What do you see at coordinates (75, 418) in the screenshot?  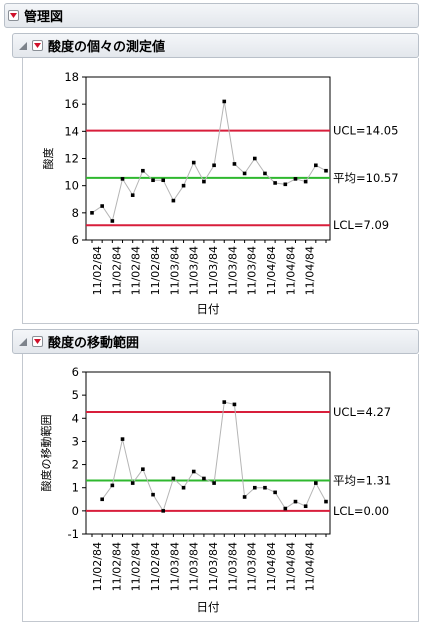 I see `y-tick-label: 4` at bounding box center [75, 418].